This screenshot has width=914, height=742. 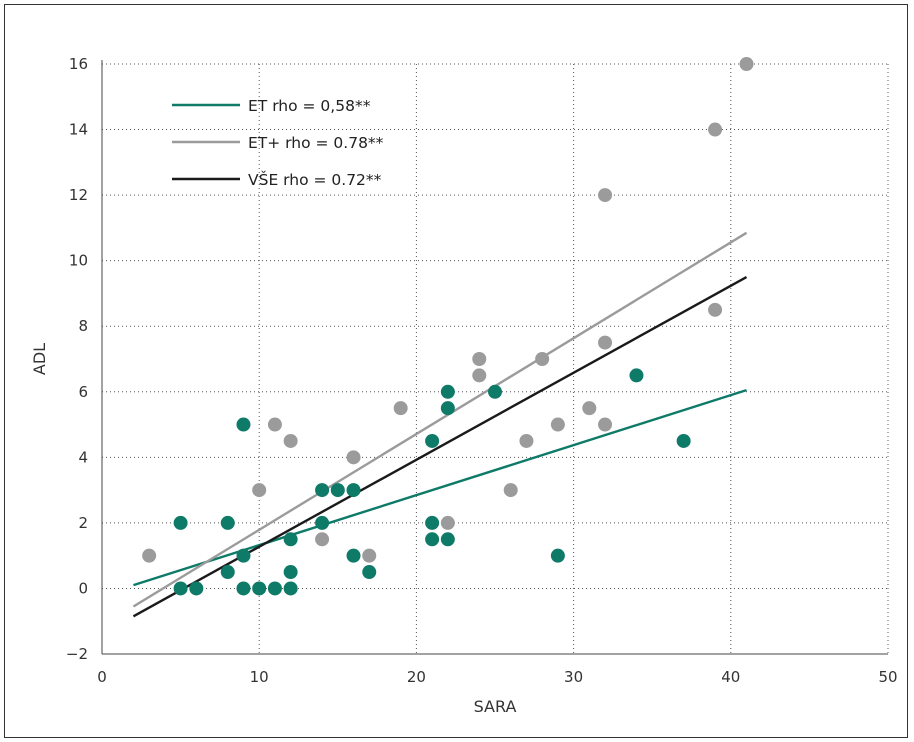 I want to click on x-tick-label: 20, so click(x=416, y=677).